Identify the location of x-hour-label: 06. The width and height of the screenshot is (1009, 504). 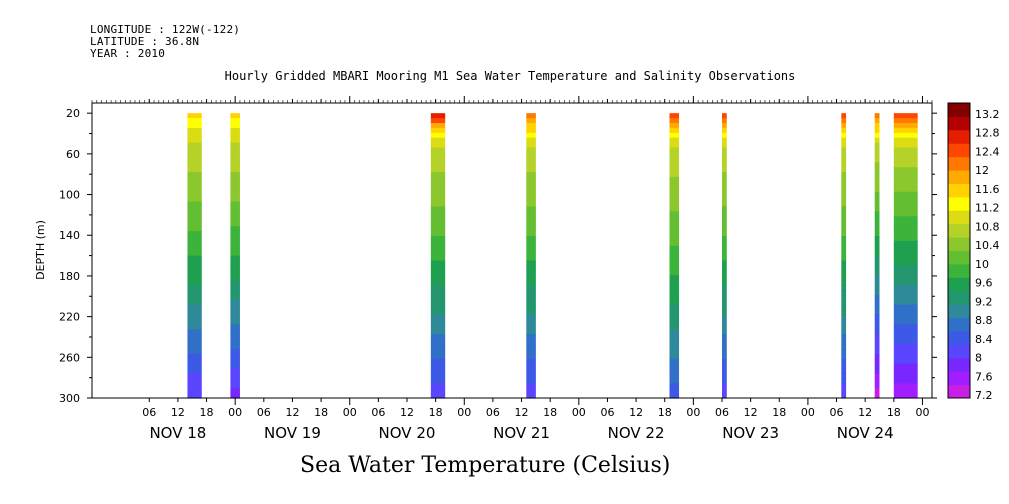
(493, 412).